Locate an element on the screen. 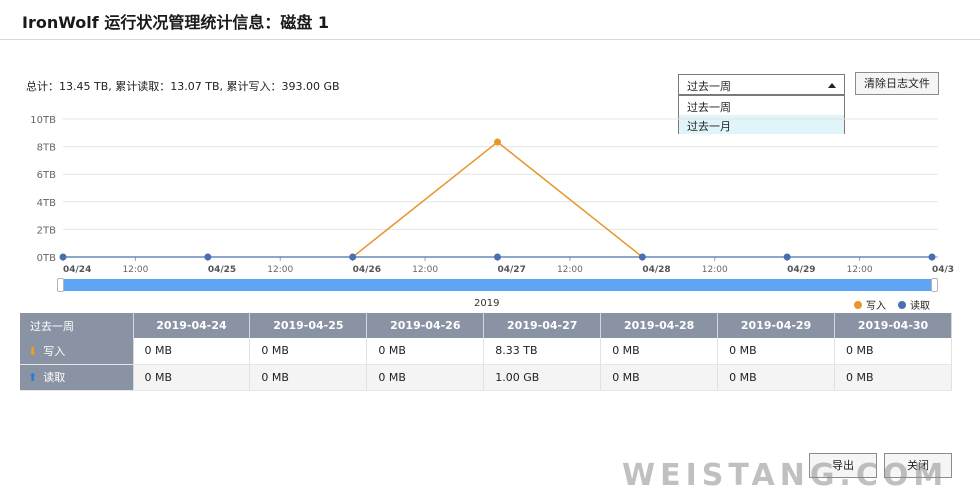  read-value: 13.07 TB is located at coordinates (195, 86).